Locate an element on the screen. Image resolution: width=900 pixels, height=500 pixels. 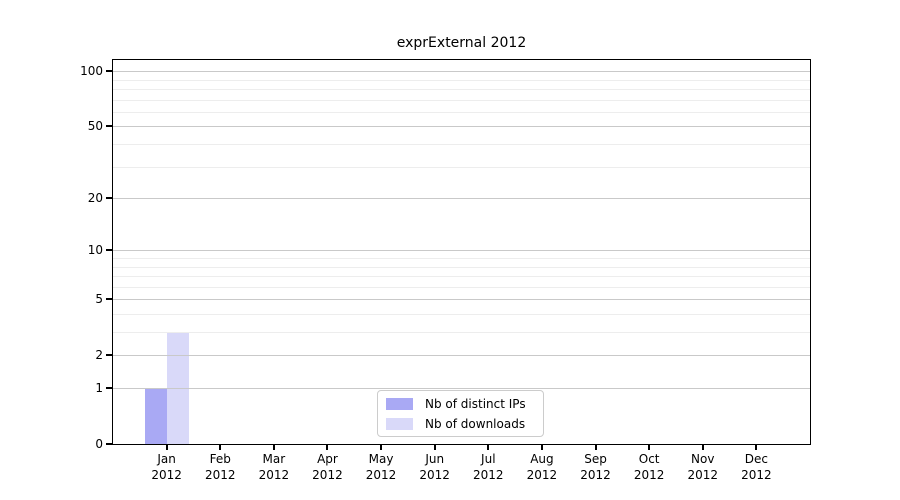
x-tick-label-aug: Aug 2012 is located at coordinates (542, 467).